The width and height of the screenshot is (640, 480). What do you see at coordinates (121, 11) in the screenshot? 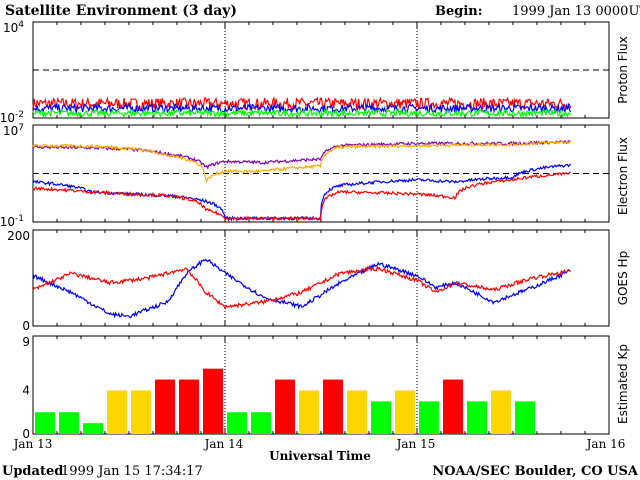
I see `chart-title: Satellite Environment (3 day)` at bounding box center [121, 11].